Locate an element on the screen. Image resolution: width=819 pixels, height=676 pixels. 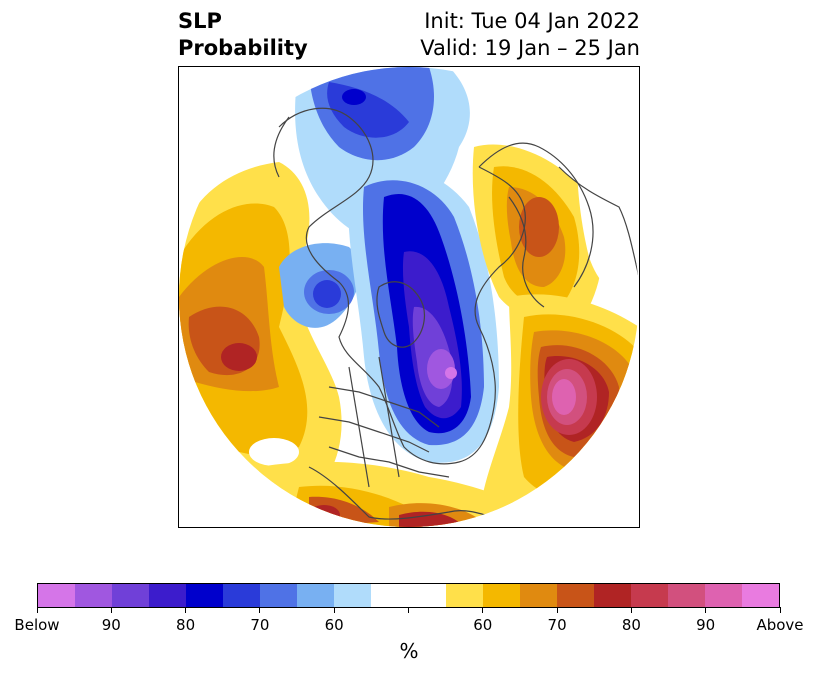
colorbar-unit: % is located at coordinates (409, 651).